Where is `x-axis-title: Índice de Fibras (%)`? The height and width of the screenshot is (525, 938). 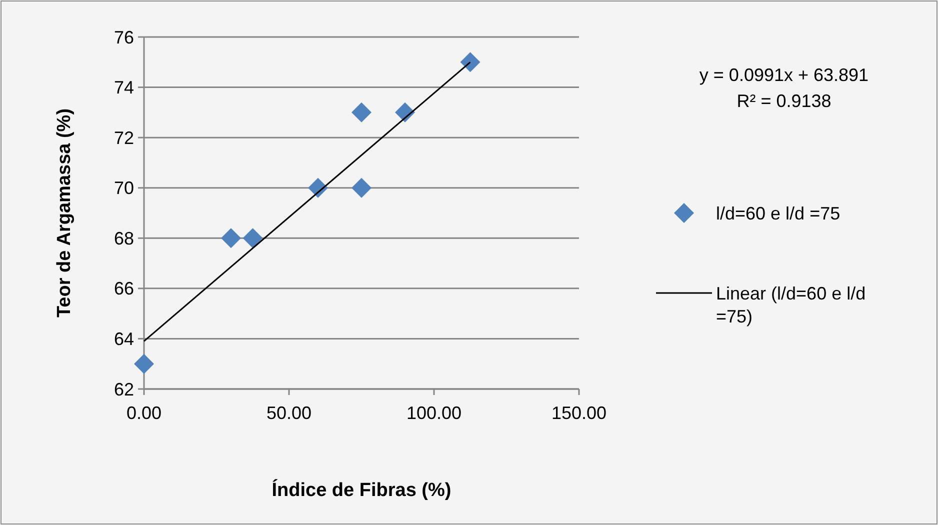
x-axis-title: Índice de Fibras (%) is located at coordinates (362, 490).